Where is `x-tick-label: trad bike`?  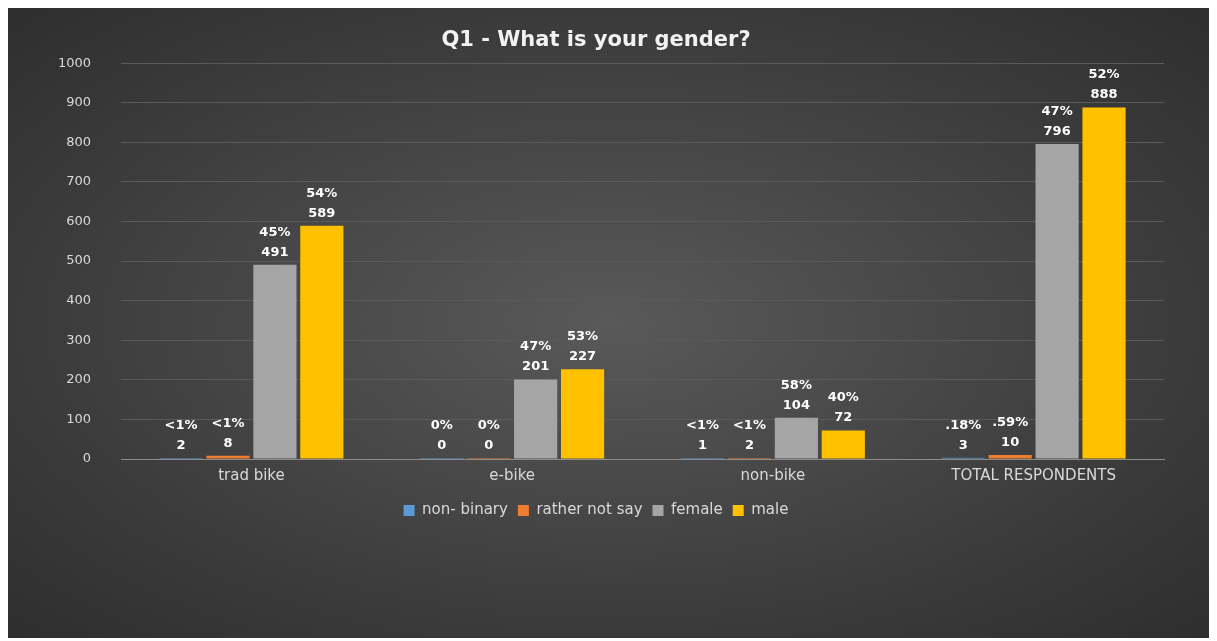 x-tick-label: trad bike is located at coordinates (251, 474).